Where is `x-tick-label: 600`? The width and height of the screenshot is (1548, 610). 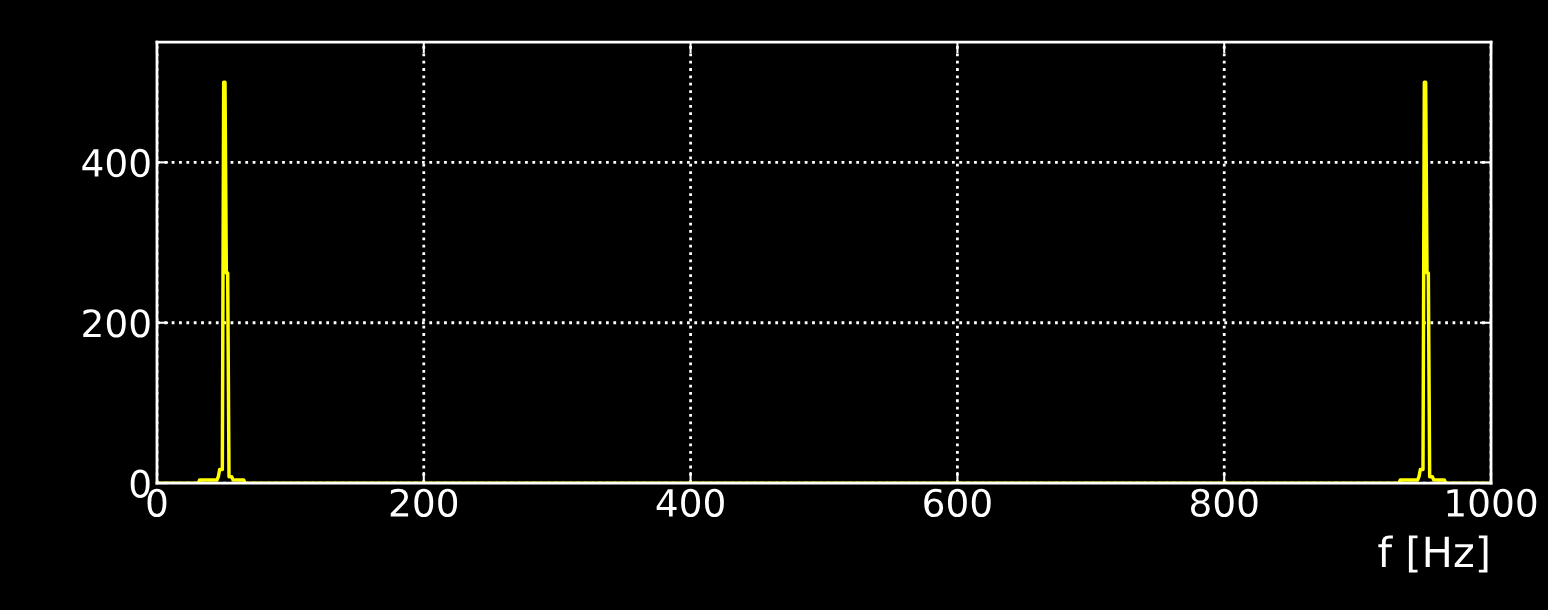 x-tick-label: 600 is located at coordinates (957, 503).